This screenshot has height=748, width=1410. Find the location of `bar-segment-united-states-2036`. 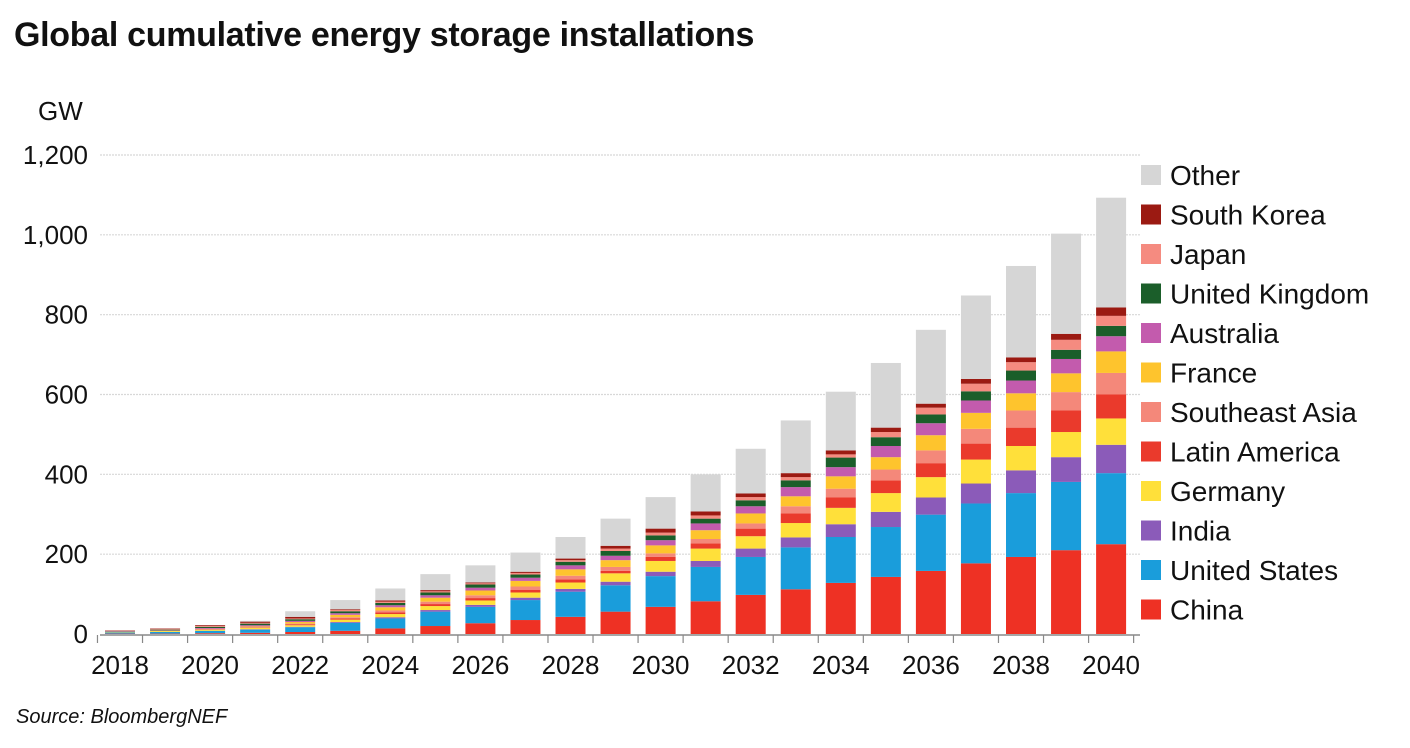

bar-segment-united-states-2036 is located at coordinates (930, 542).